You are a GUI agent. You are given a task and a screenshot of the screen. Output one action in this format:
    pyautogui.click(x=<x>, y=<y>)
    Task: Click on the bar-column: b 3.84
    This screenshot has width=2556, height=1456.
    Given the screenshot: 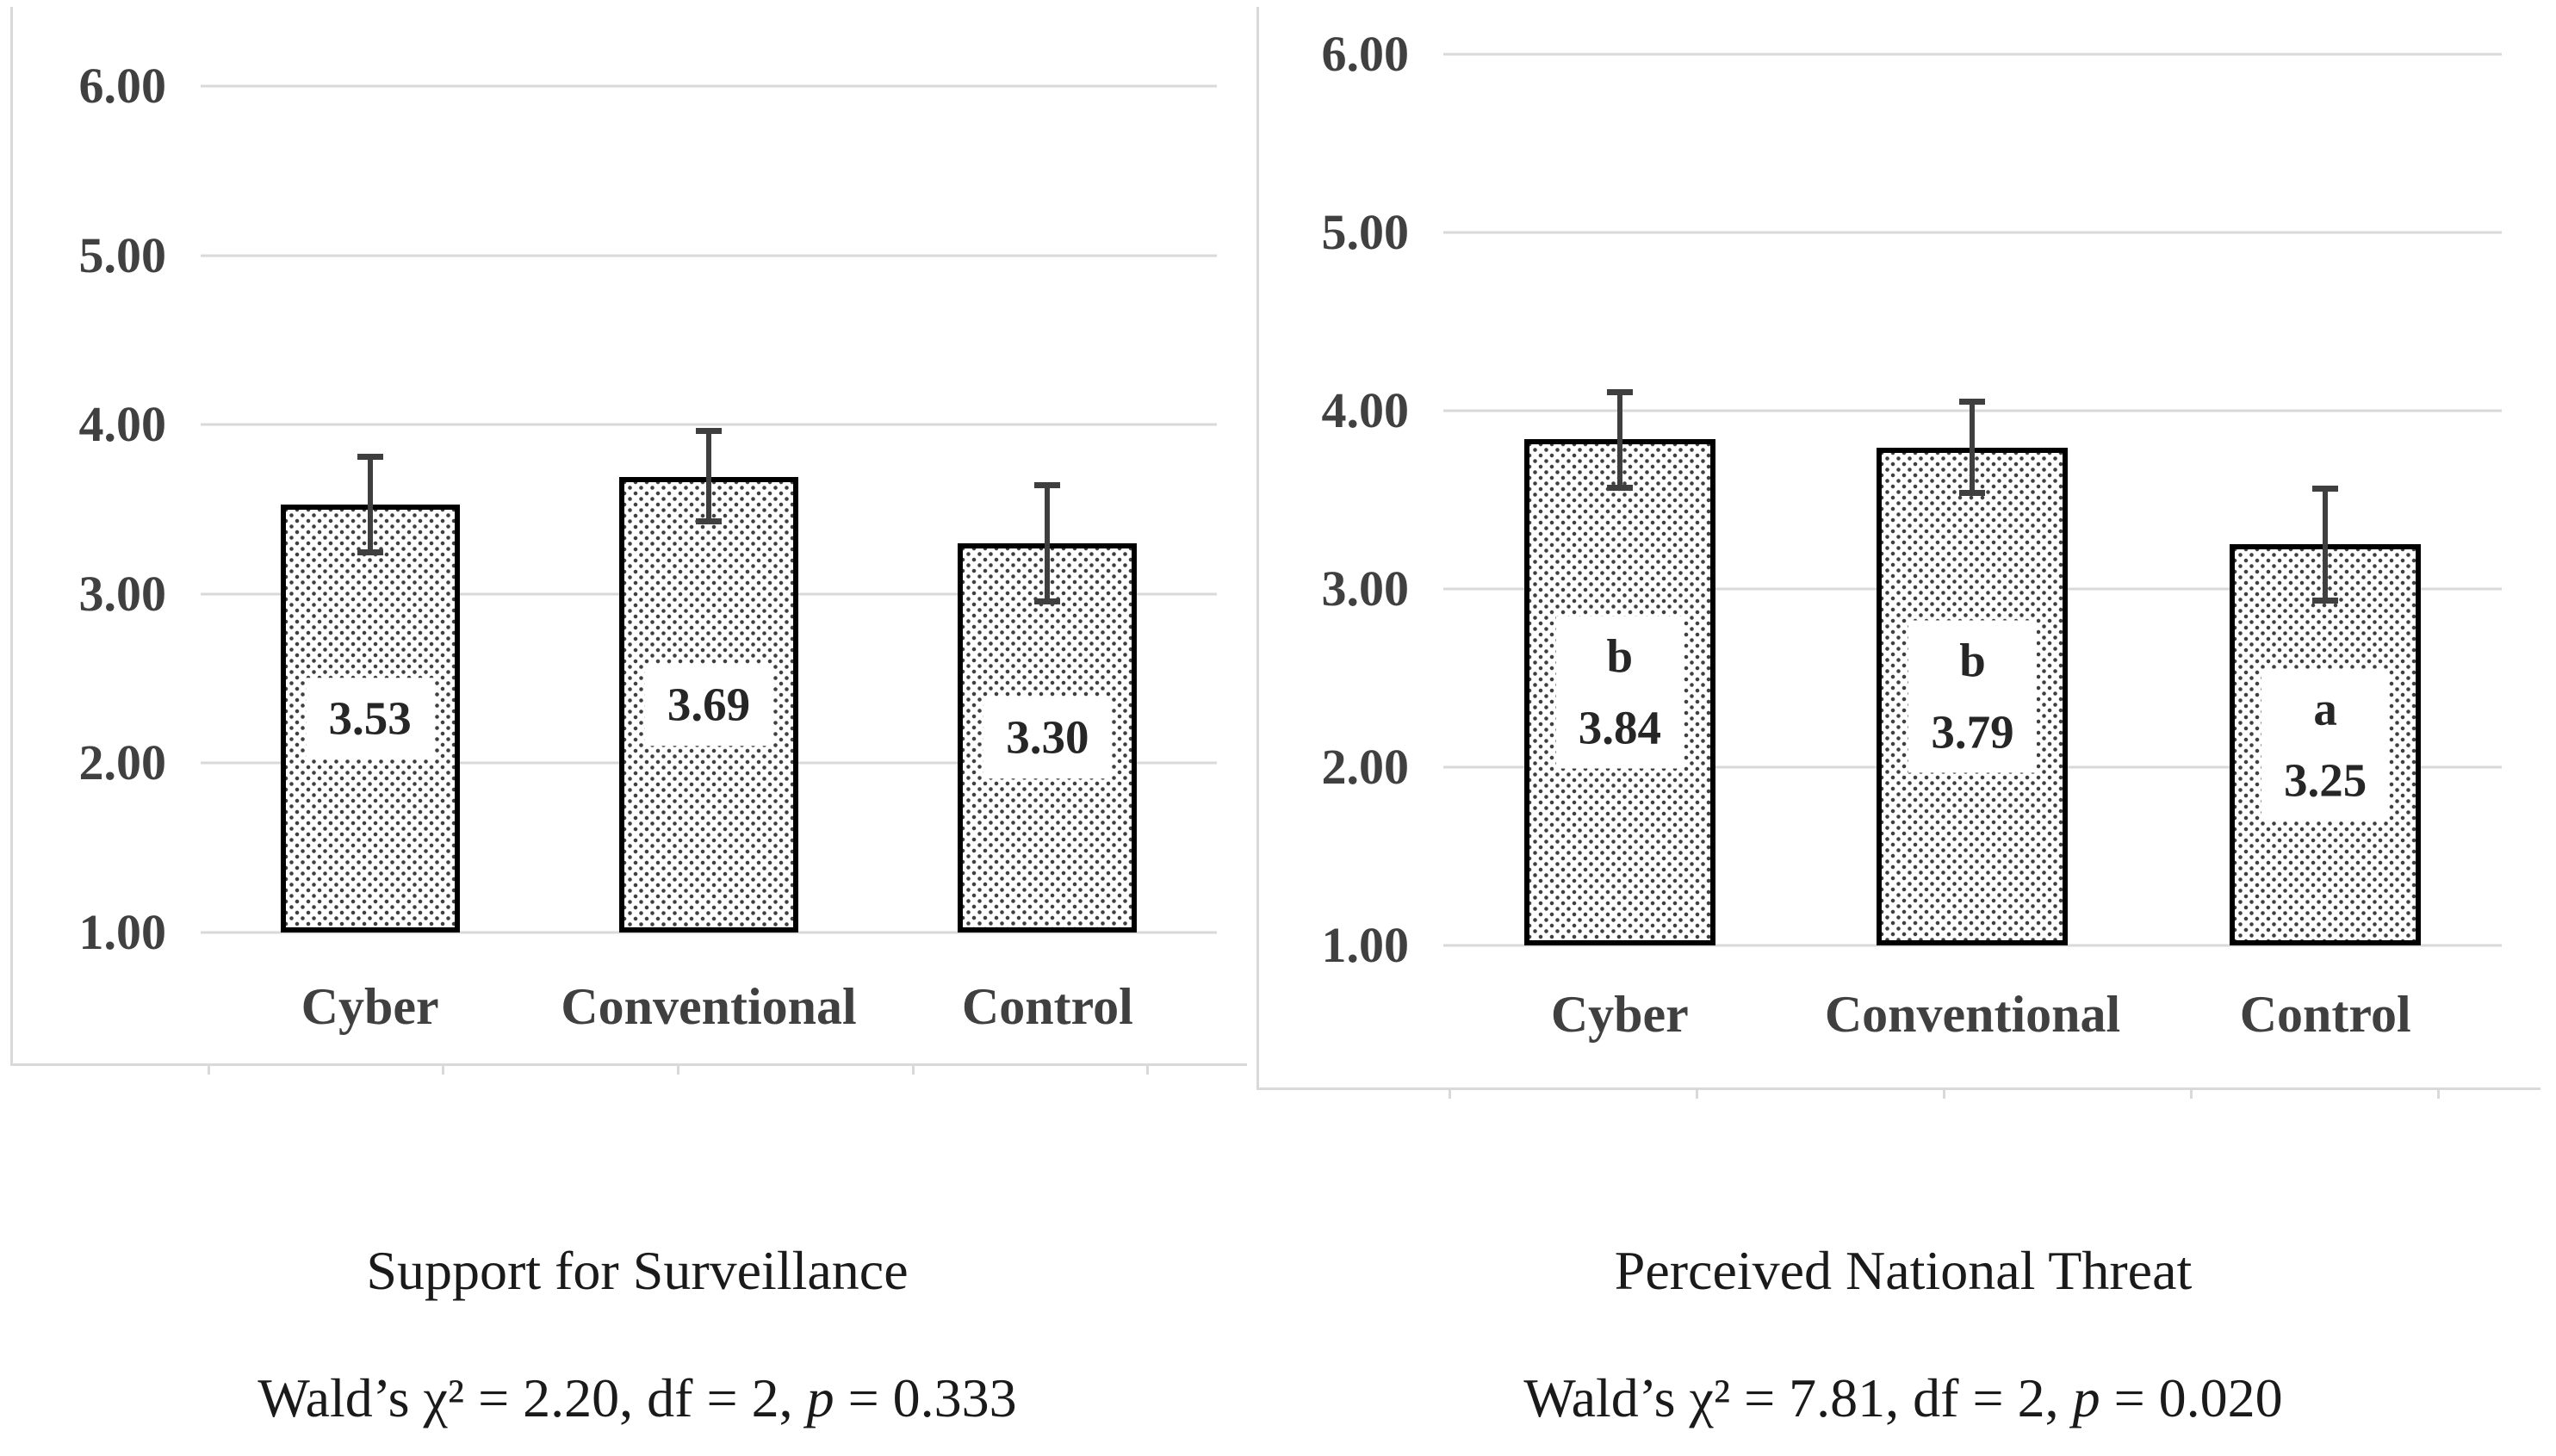 What is the action you would take?
    pyautogui.click(x=1619, y=500)
    